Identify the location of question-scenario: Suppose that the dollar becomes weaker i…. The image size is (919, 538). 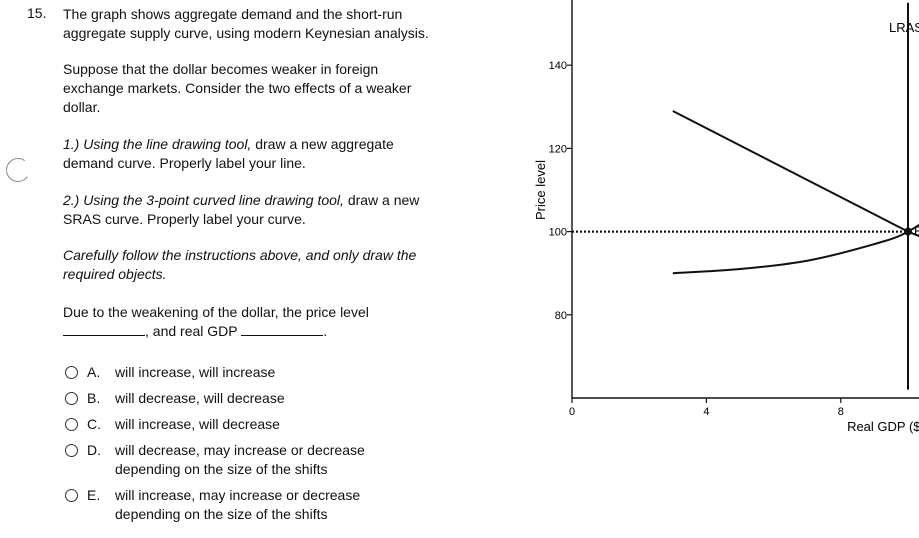
(278, 88).